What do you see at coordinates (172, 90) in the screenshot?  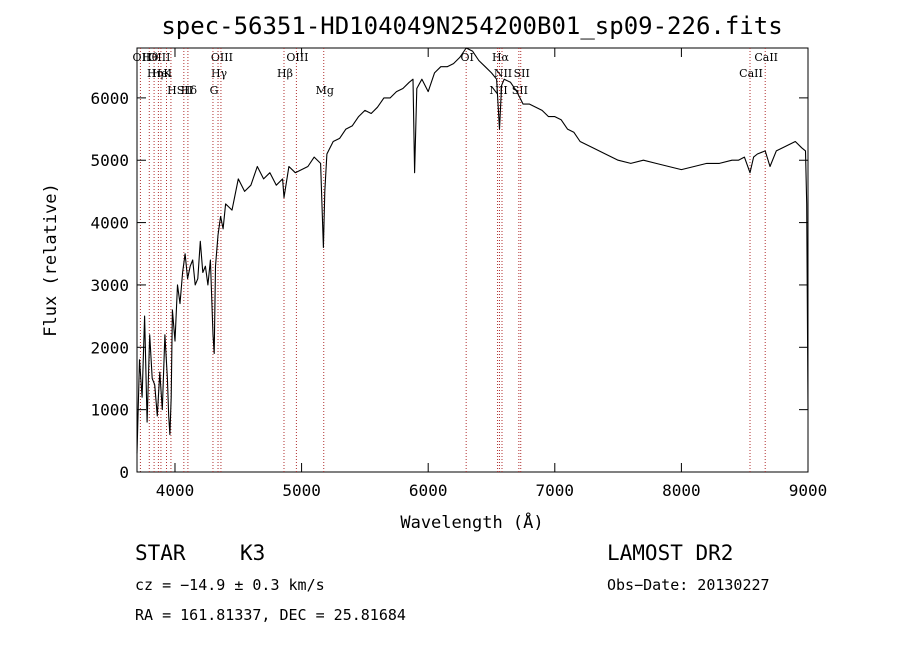 I see `line-marker-label: H` at bounding box center [172, 90].